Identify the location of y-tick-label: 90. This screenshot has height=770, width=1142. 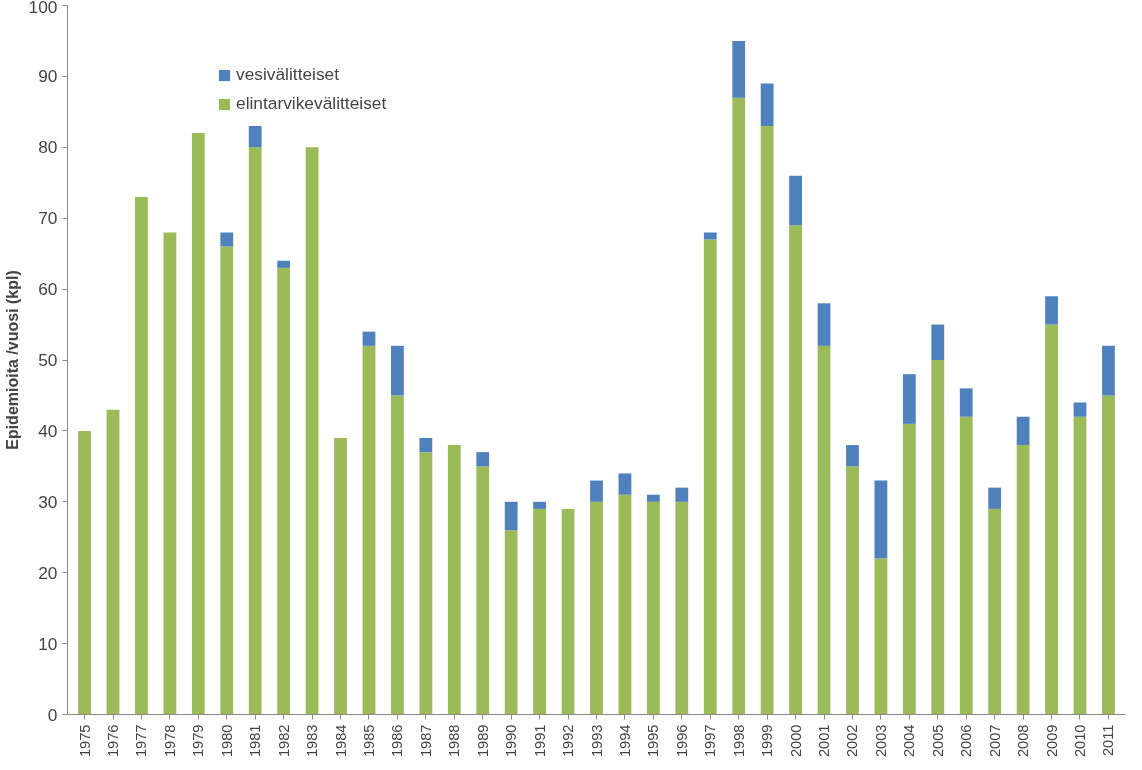
(48, 76).